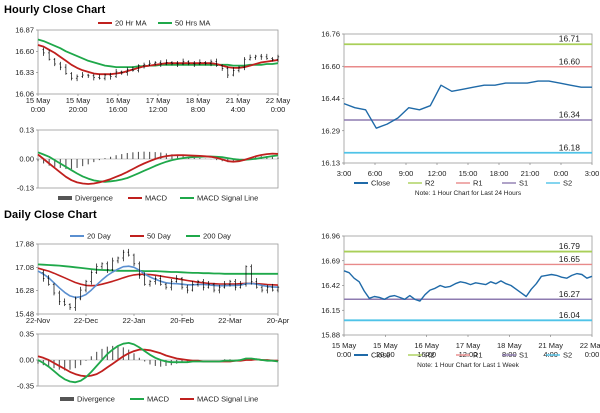 The height and width of the screenshot is (413, 600). What do you see at coordinates (570, 259) in the screenshot?
I see `level-value-r1: 16.65` at bounding box center [570, 259].